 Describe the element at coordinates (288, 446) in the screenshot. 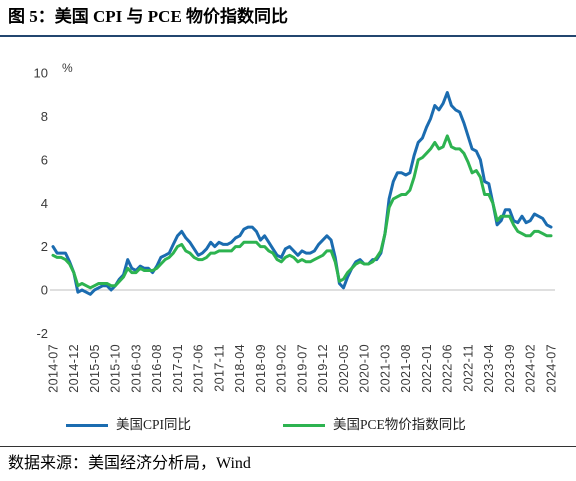

I see `source-divider` at that location.